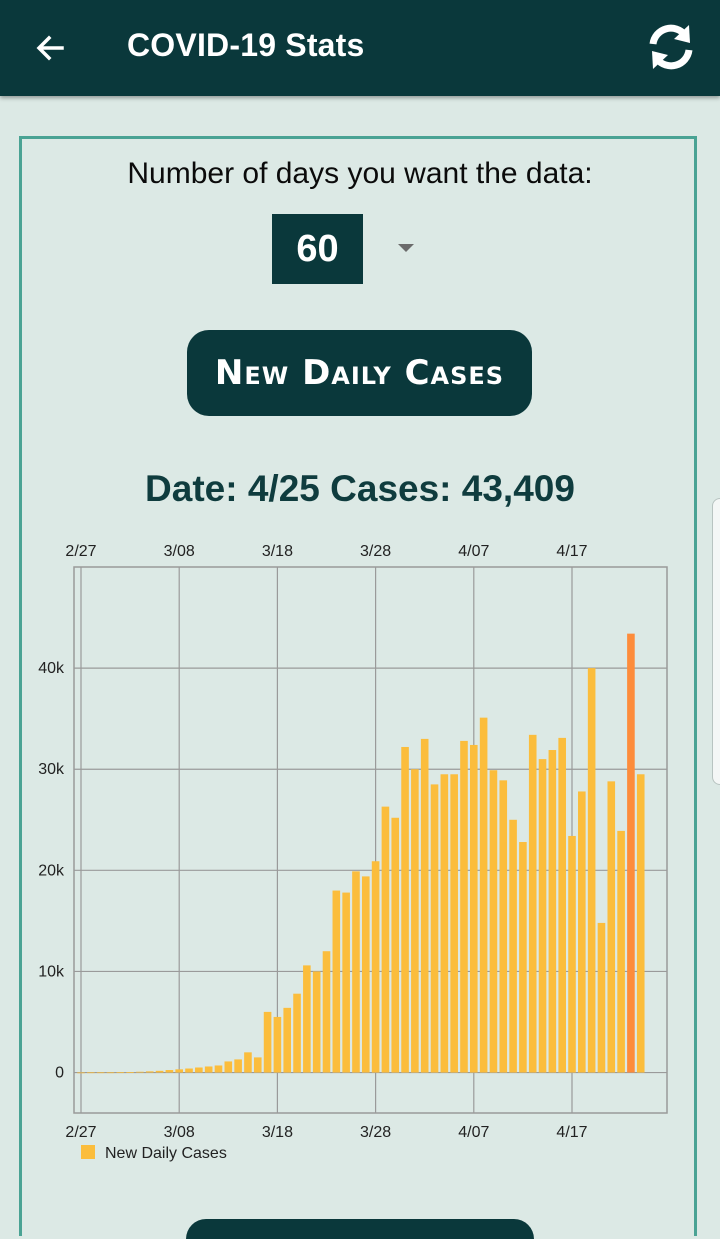 The height and width of the screenshot is (1239, 720). What do you see at coordinates (473, 551) in the screenshot?
I see `x-tick-label-top: 4/07` at bounding box center [473, 551].